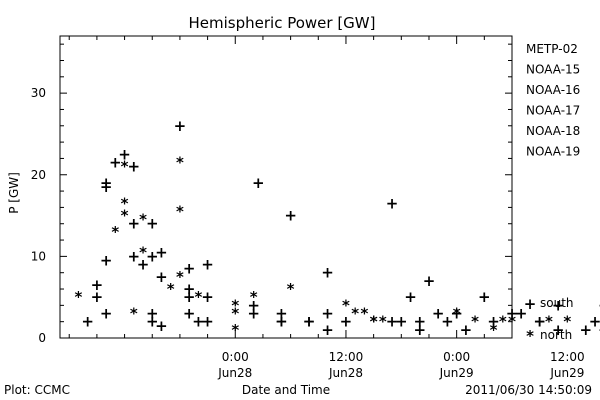 The width and height of the screenshot is (600, 400). What do you see at coordinates (14, 193) in the screenshot?
I see `y-axis-label: P [GW]` at bounding box center [14, 193].